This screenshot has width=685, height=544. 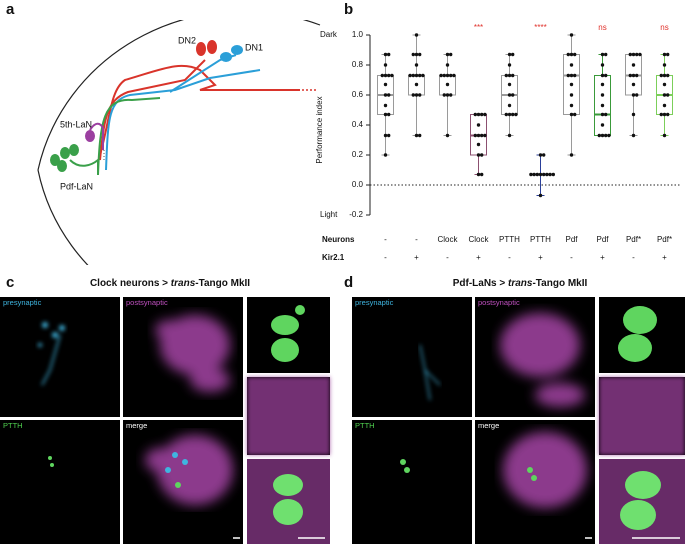 What do you see at coordinates (76, 186) in the screenshot?
I see `diagram-label: Pdf-LaN` at bounding box center [76, 186].